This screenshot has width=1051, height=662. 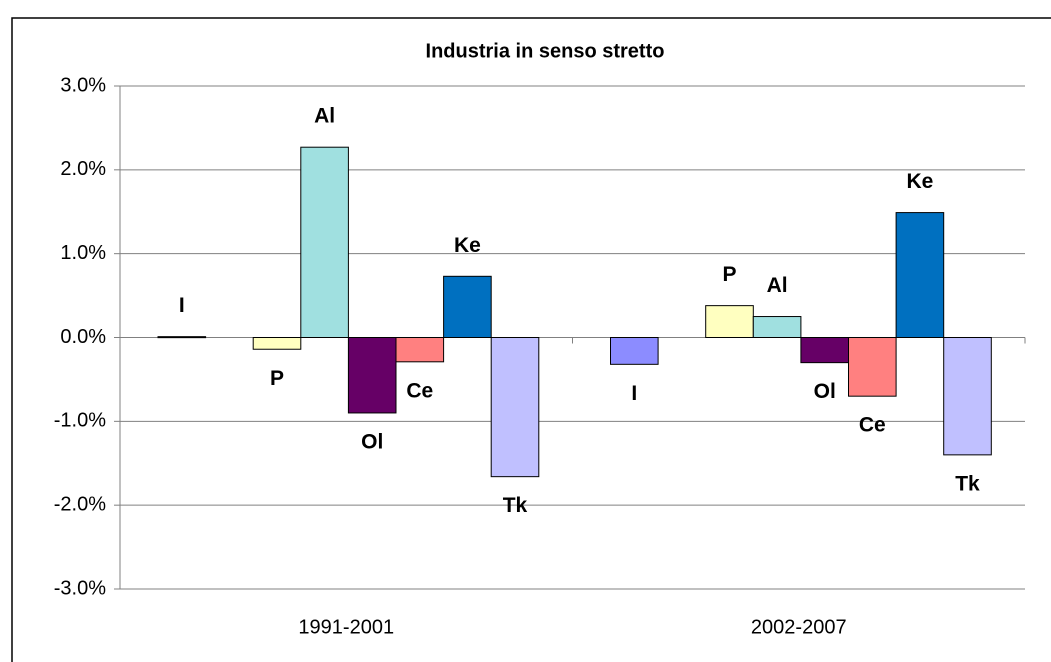 I want to click on y-tick-label: 2.0%, so click(x=83, y=169).